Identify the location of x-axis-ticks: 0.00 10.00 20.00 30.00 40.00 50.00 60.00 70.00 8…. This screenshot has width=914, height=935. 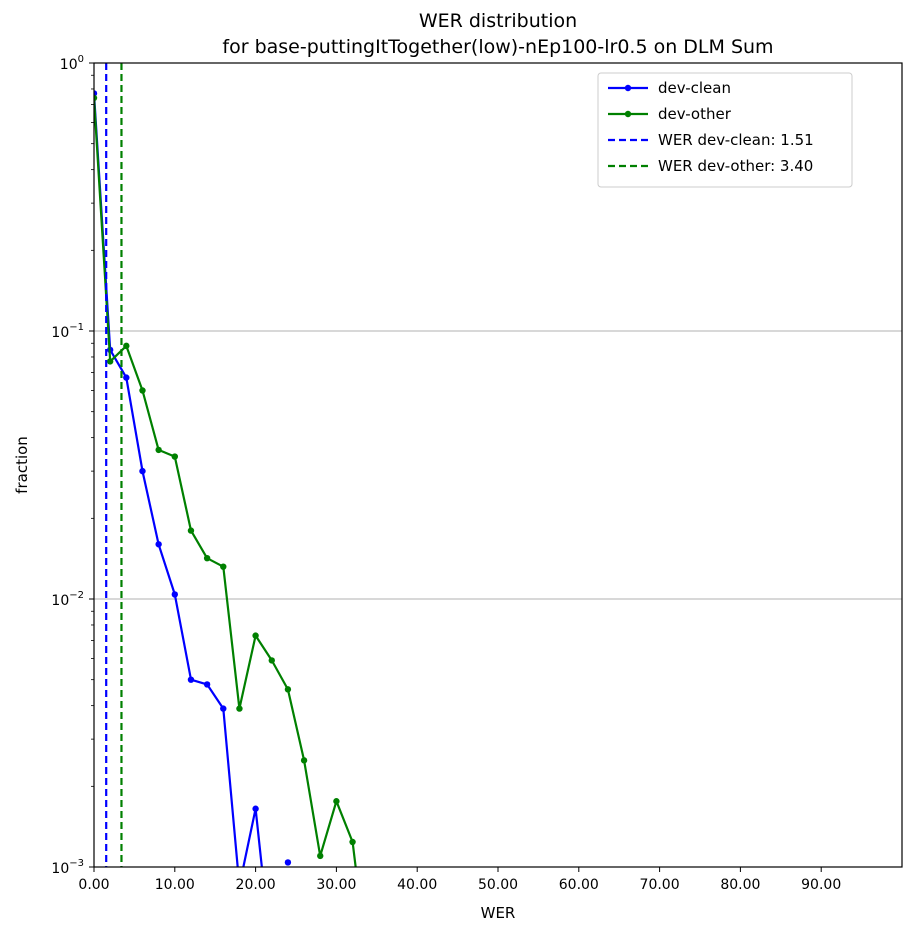
(459, 880).